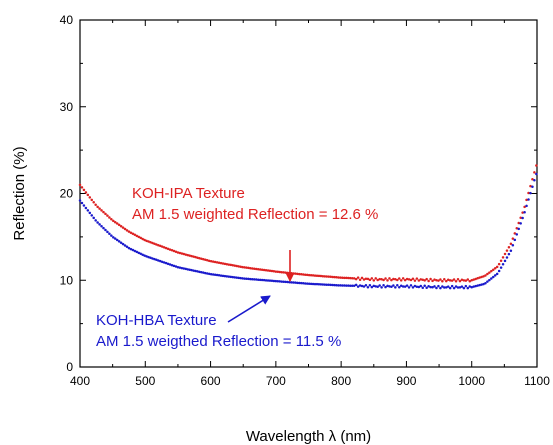 The height and width of the screenshot is (445, 553). What do you see at coordinates (67, 20) in the screenshot?
I see `y-tick-label: 40` at bounding box center [67, 20].